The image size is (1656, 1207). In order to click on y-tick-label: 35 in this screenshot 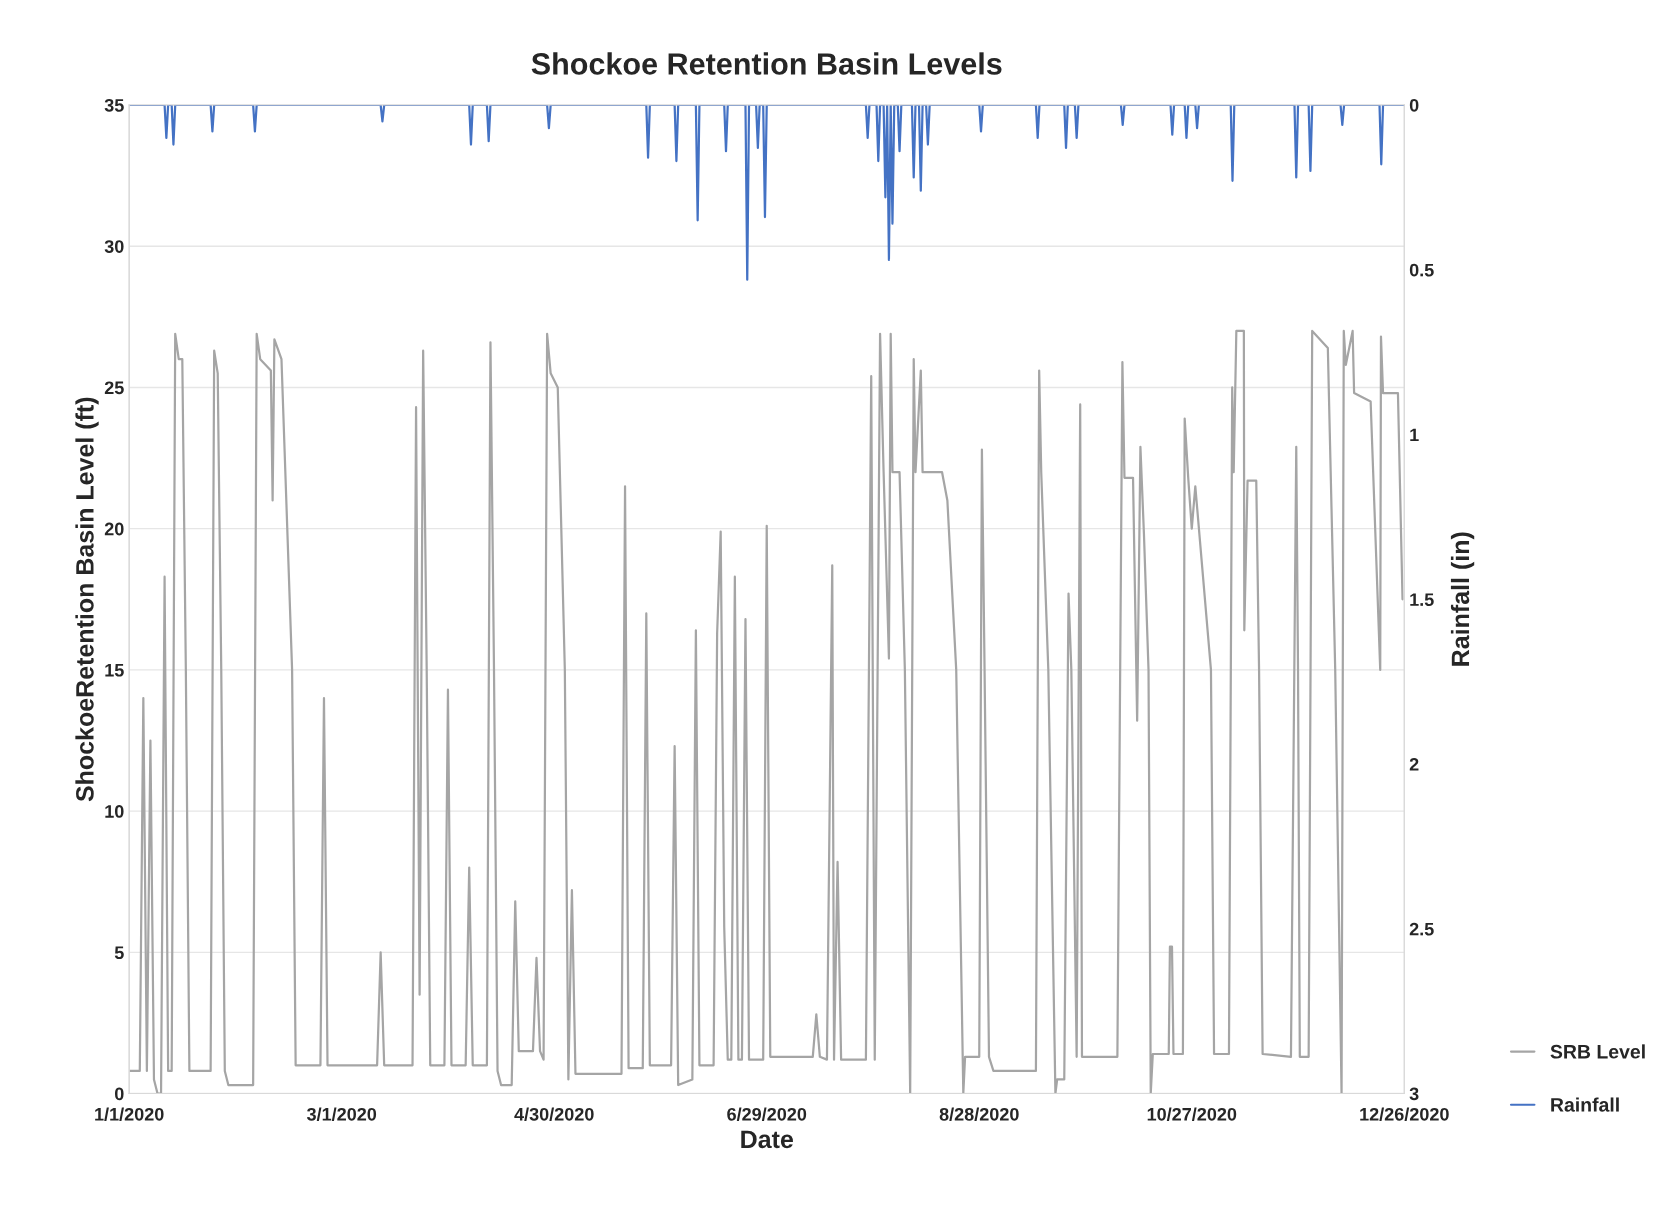, I will do `click(114, 105)`.